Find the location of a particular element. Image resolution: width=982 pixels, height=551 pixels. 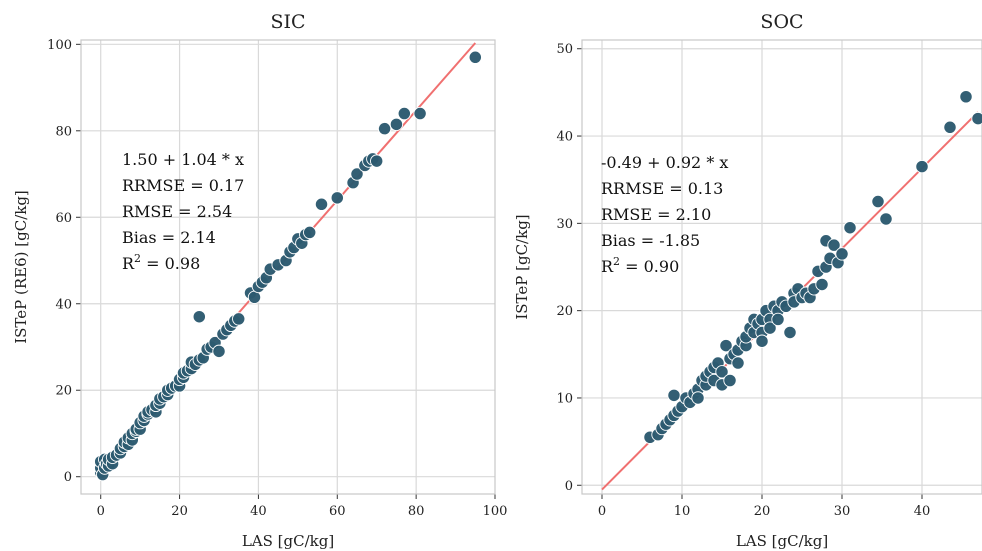

y-tick-label: 60 is located at coordinates (63, 218).